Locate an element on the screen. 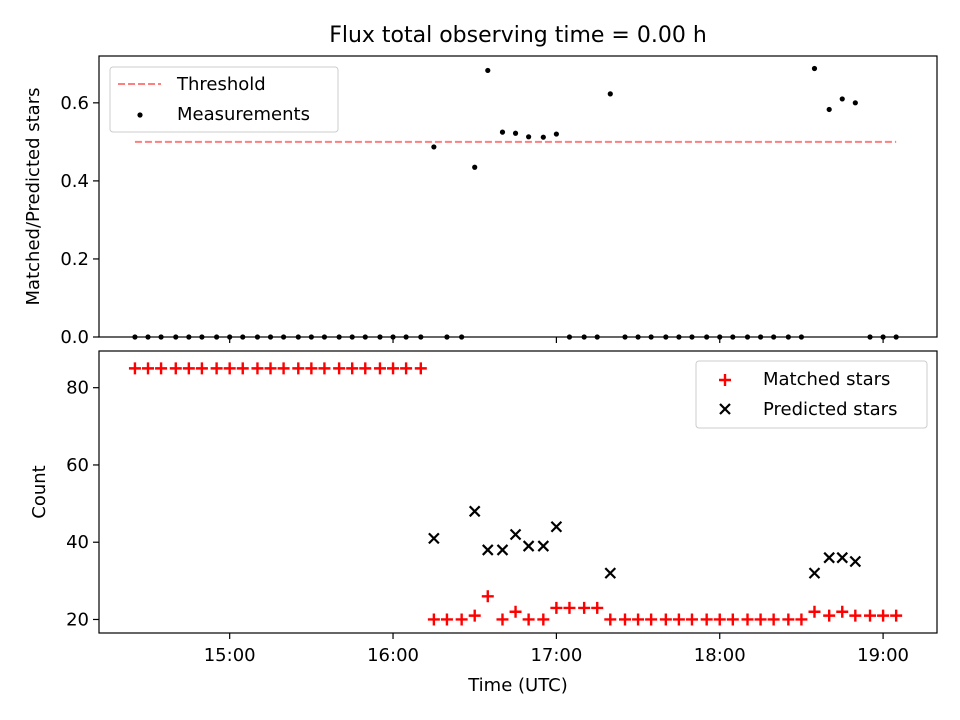 The width and height of the screenshot is (960, 720). count-y-axis-label: Count is located at coordinates (39, 491).